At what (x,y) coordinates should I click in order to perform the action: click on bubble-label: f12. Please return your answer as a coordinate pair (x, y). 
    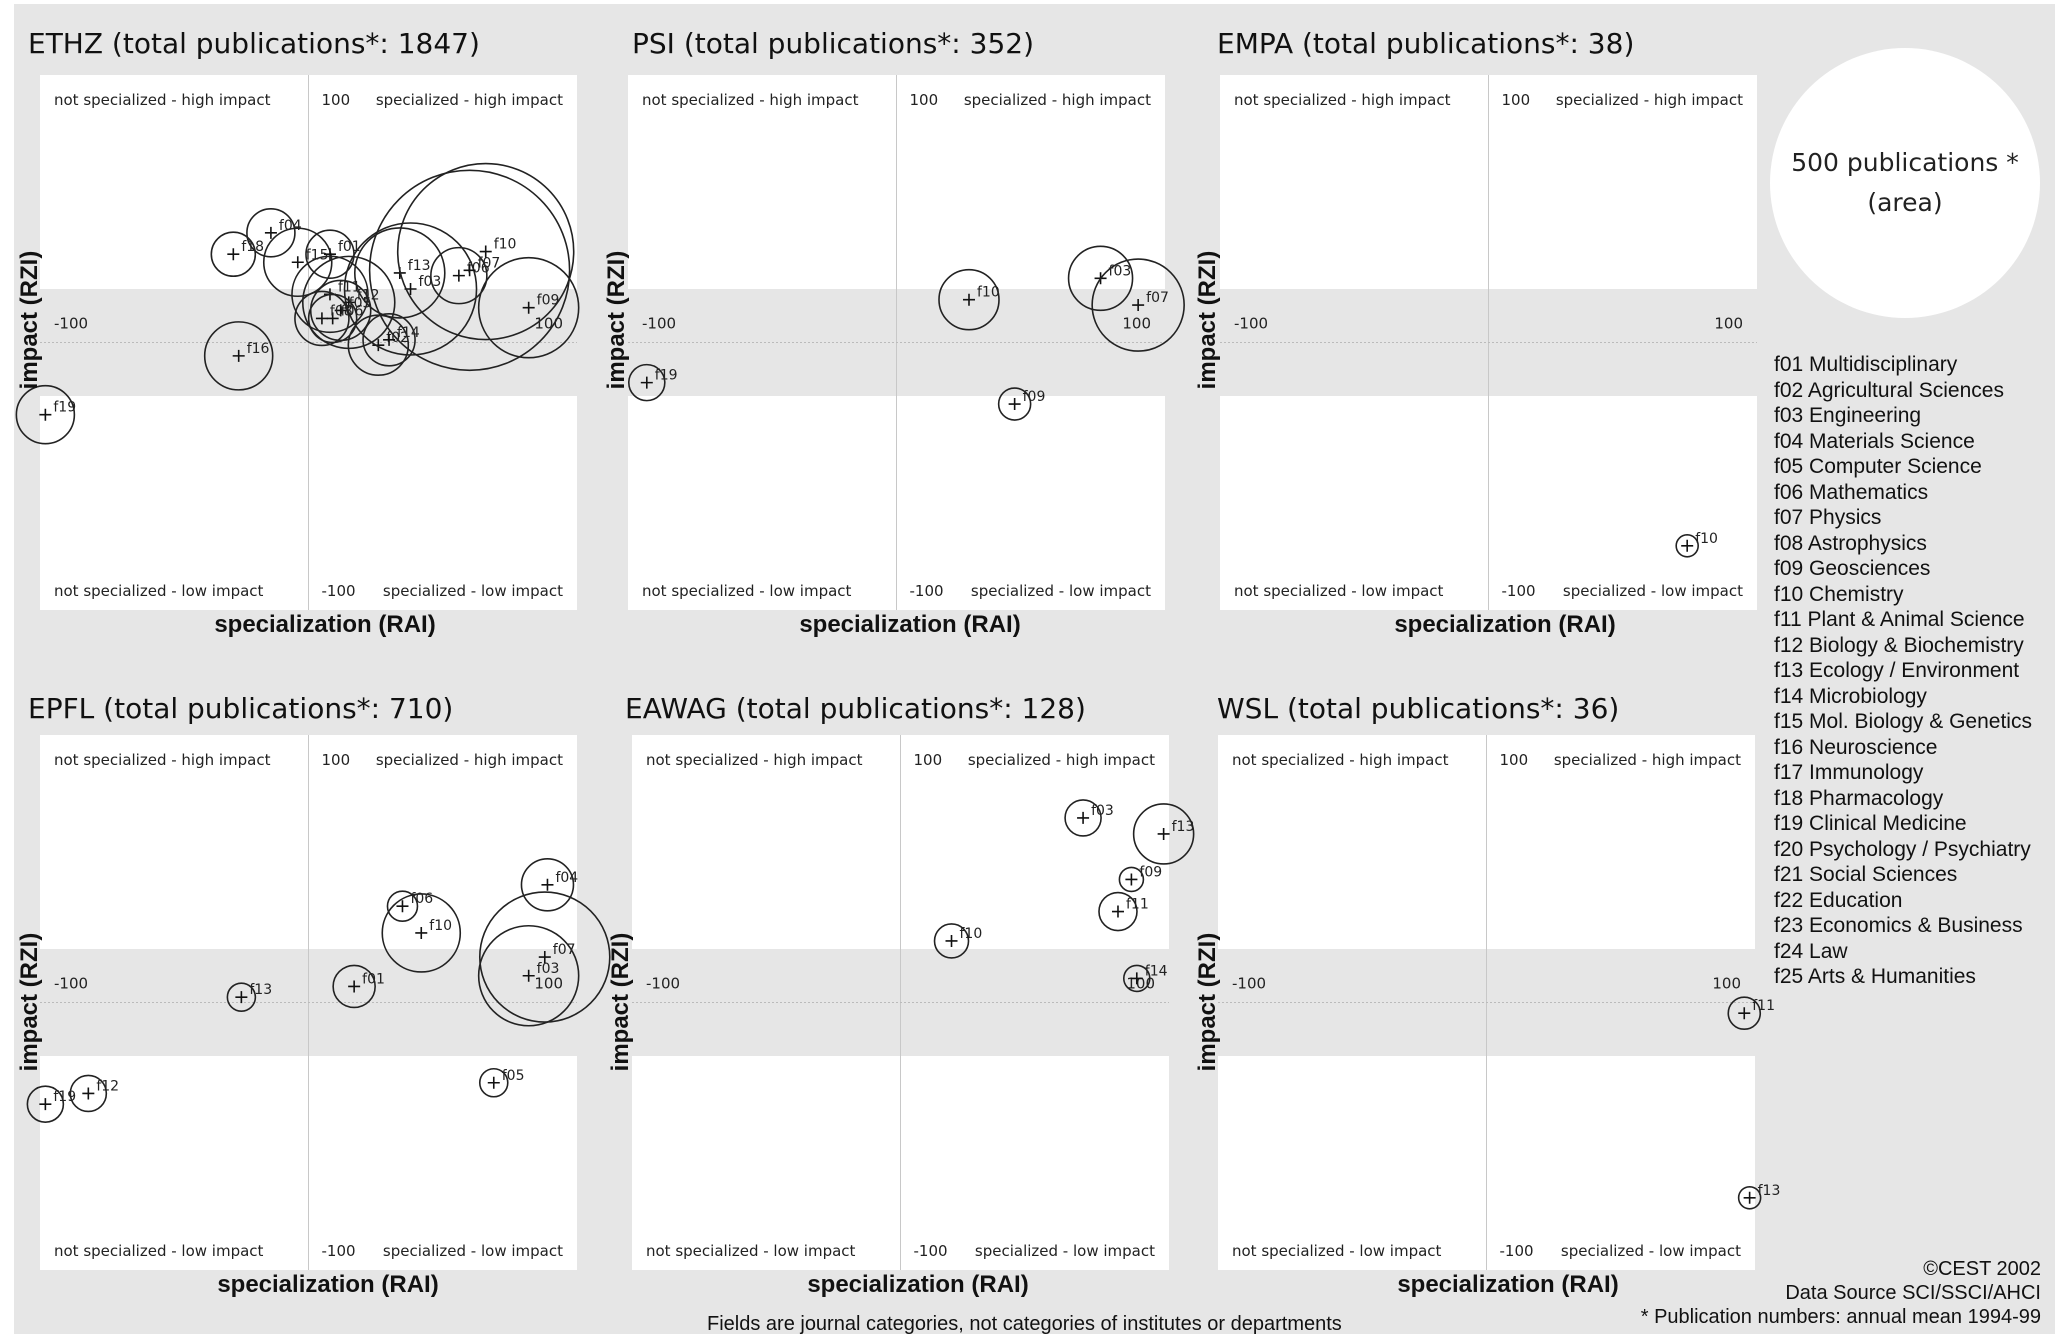
    Looking at the image, I should click on (107, 1086).